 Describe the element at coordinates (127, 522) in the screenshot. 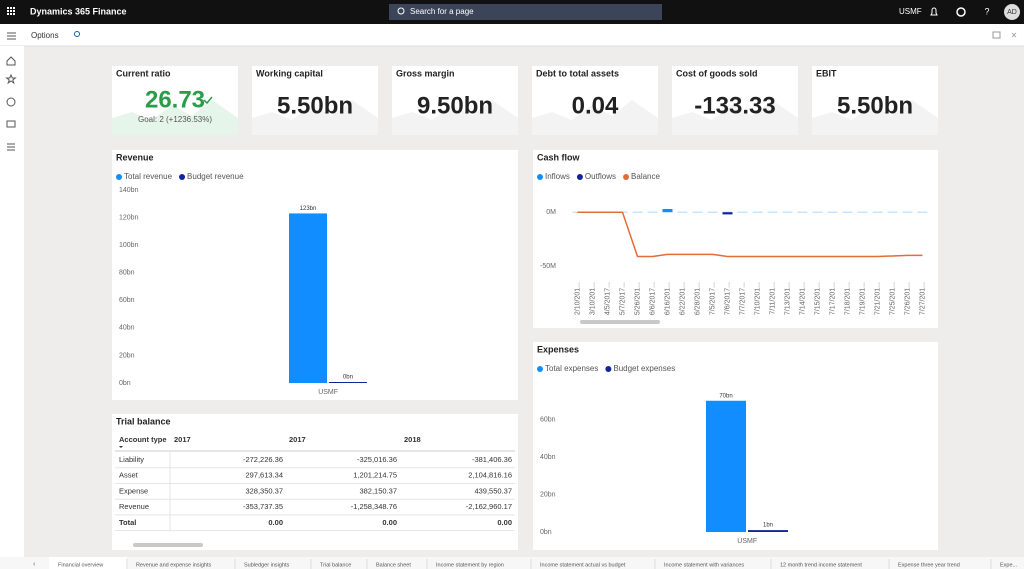

I see `table-cell: Total` at that location.